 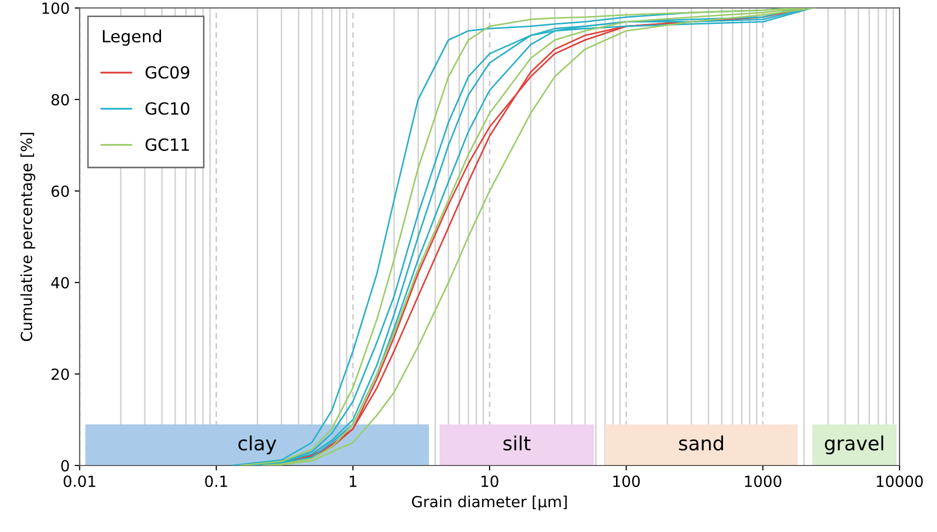 What do you see at coordinates (80, 481) in the screenshot?
I see `x-tick-label: 0.01` at bounding box center [80, 481].